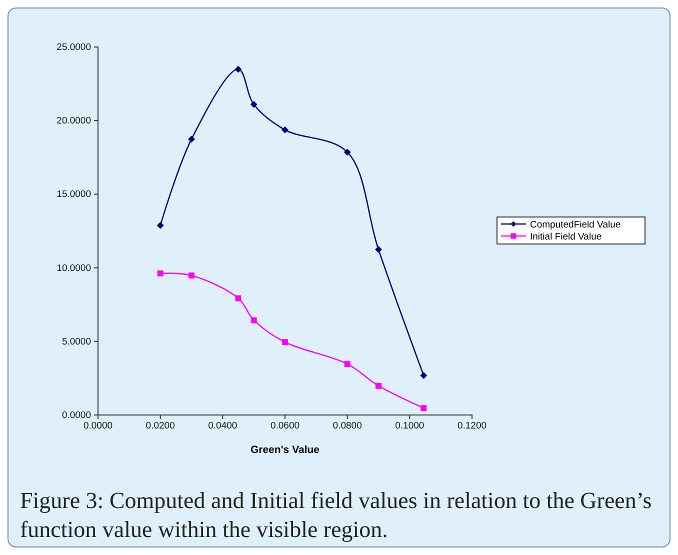  Describe the element at coordinates (73, 194) in the screenshot. I see `y-tick-label: 15.0000` at that location.